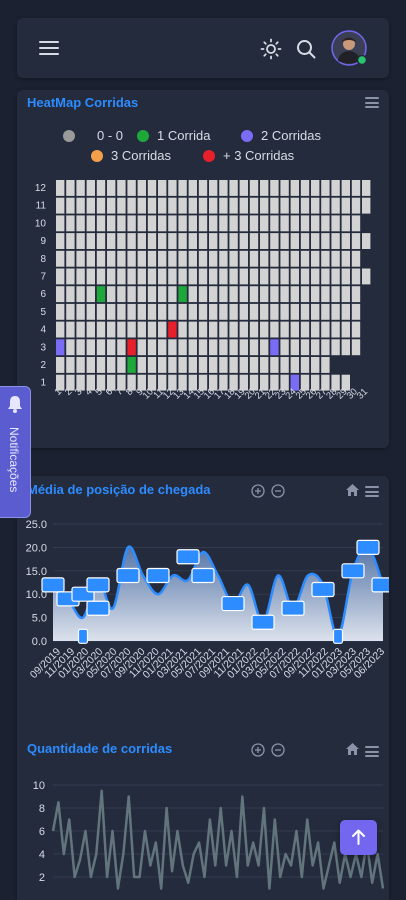 This screenshot has width=406, height=900. Describe the element at coordinates (110, 135) in the screenshot. I see `legend-label: 0 - 0` at that location.